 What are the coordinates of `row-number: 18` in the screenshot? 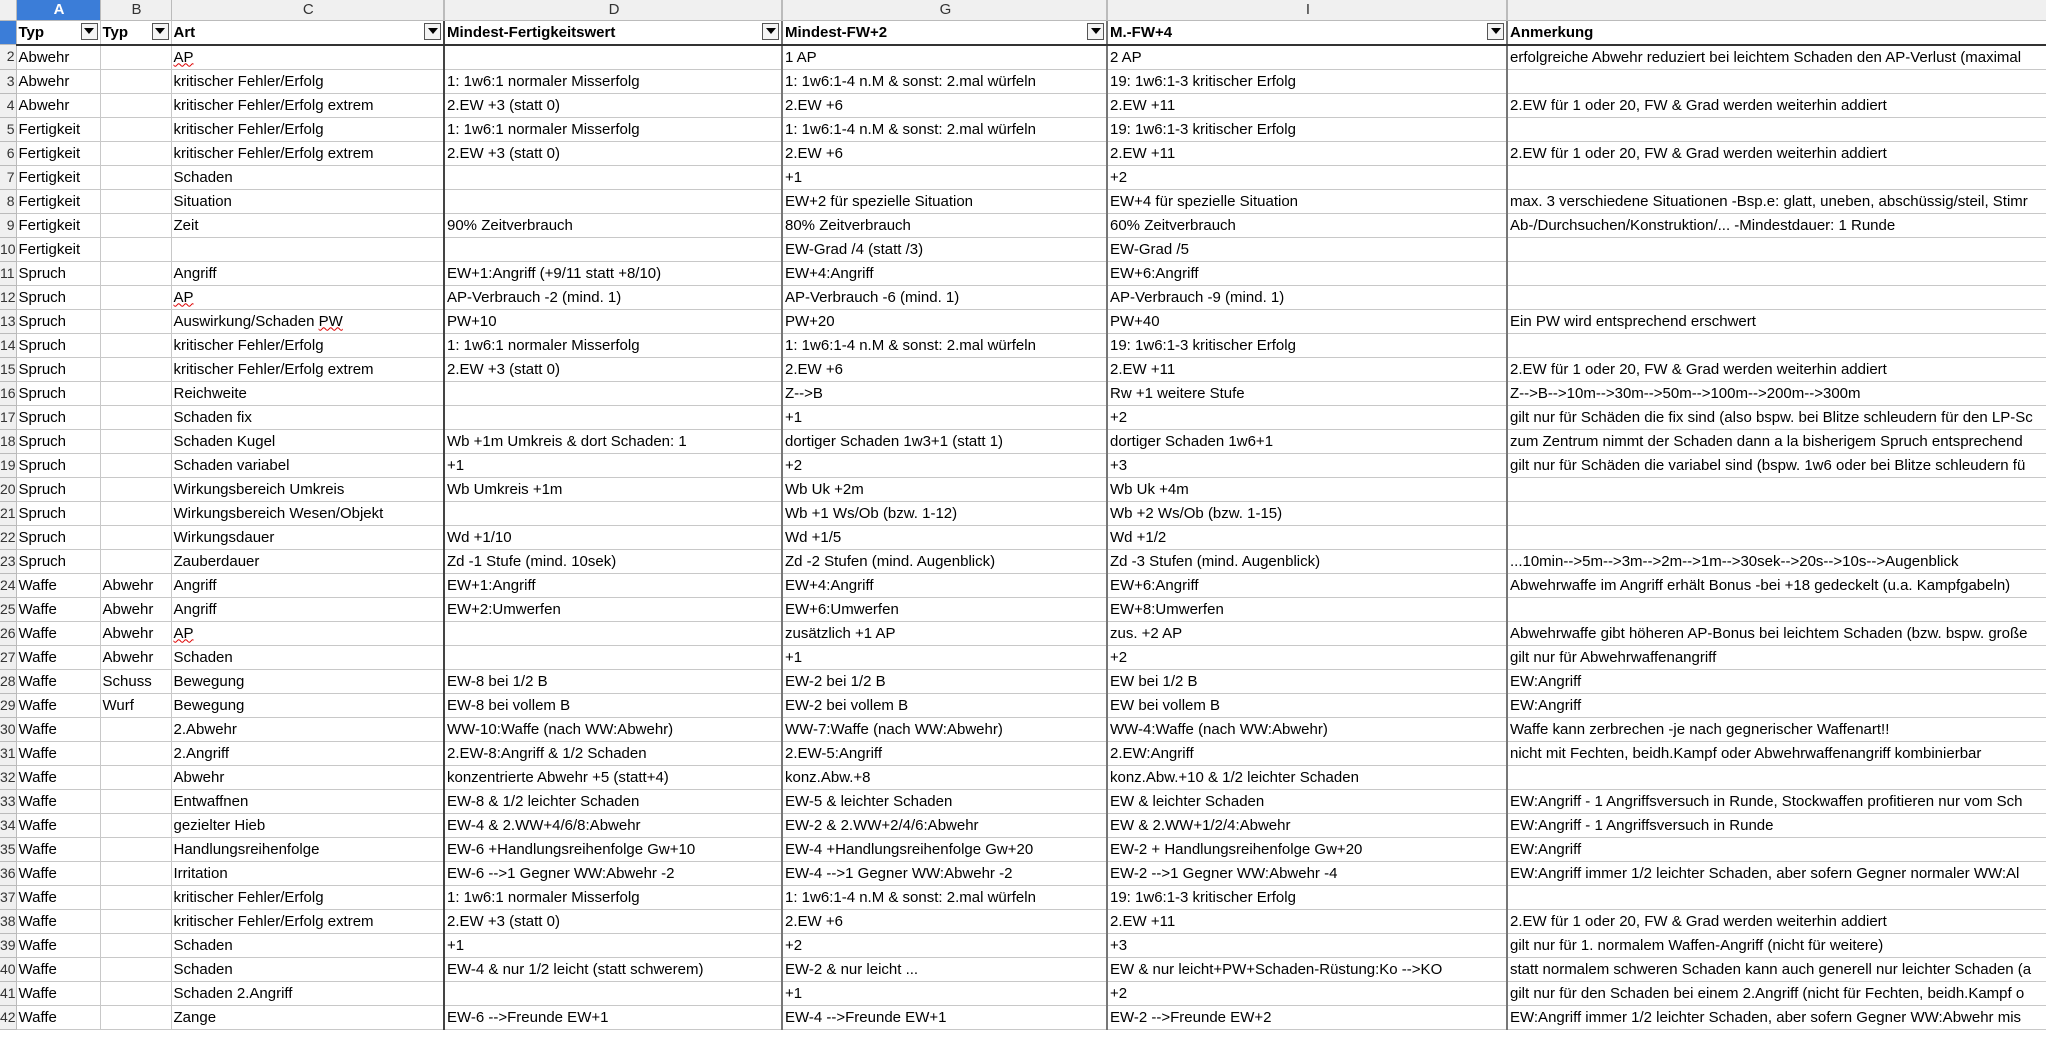 It's located at (8, 441).